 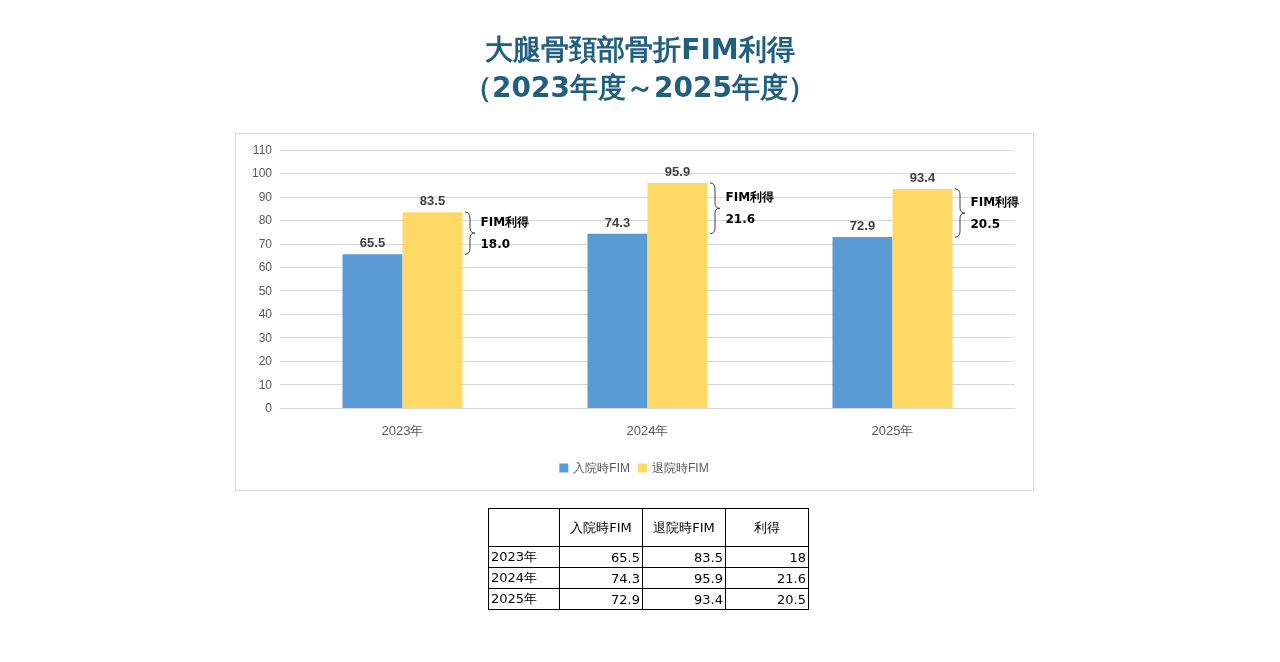 What do you see at coordinates (617, 222) in the screenshot?
I see `data-label: 74.3` at bounding box center [617, 222].